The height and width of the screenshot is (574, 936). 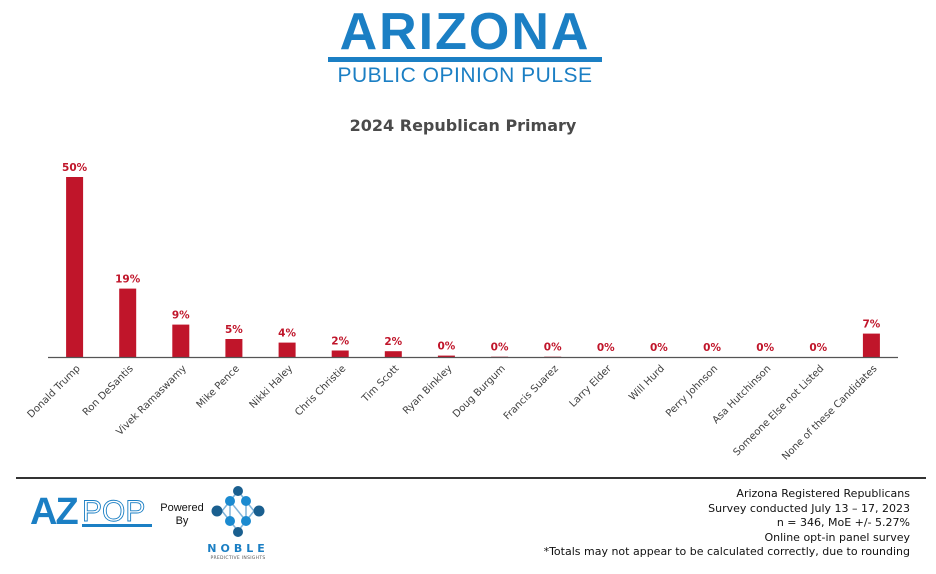 What do you see at coordinates (465, 75) in the screenshot?
I see `logo-subtitle: PUBLIC OPINION PULSE` at bounding box center [465, 75].